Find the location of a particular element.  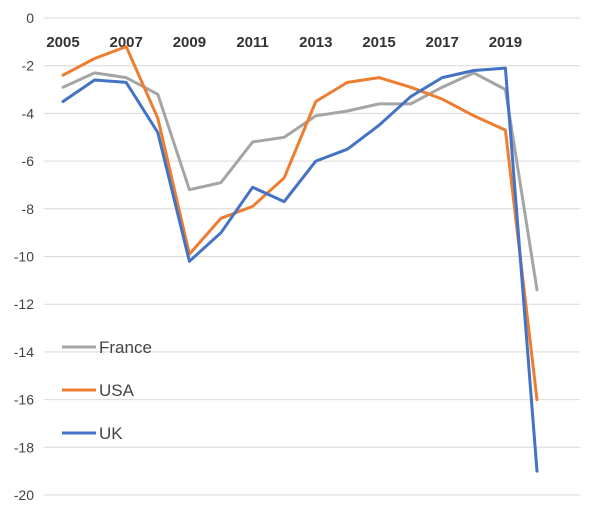

x-tick-label: 2017 is located at coordinates (442, 42).